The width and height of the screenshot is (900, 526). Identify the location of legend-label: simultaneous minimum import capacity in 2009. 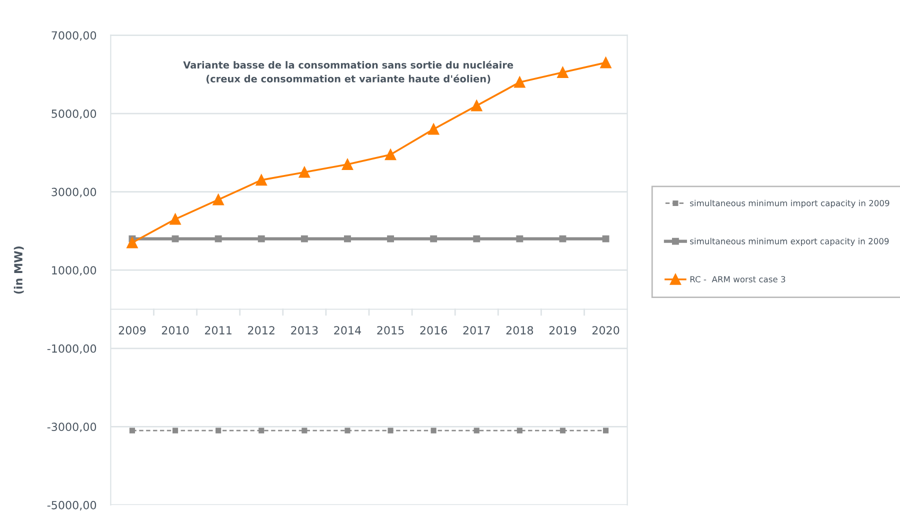
(790, 204).